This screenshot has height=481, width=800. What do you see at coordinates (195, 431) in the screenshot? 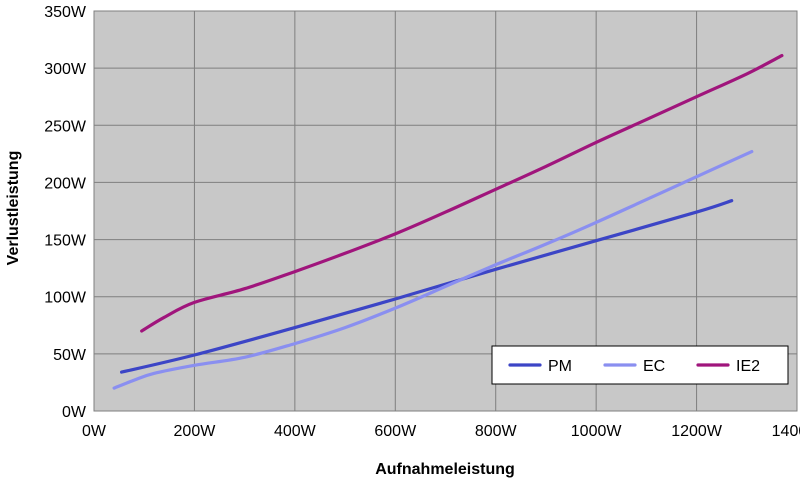
I see `x-tick-label: 200W` at bounding box center [195, 431].